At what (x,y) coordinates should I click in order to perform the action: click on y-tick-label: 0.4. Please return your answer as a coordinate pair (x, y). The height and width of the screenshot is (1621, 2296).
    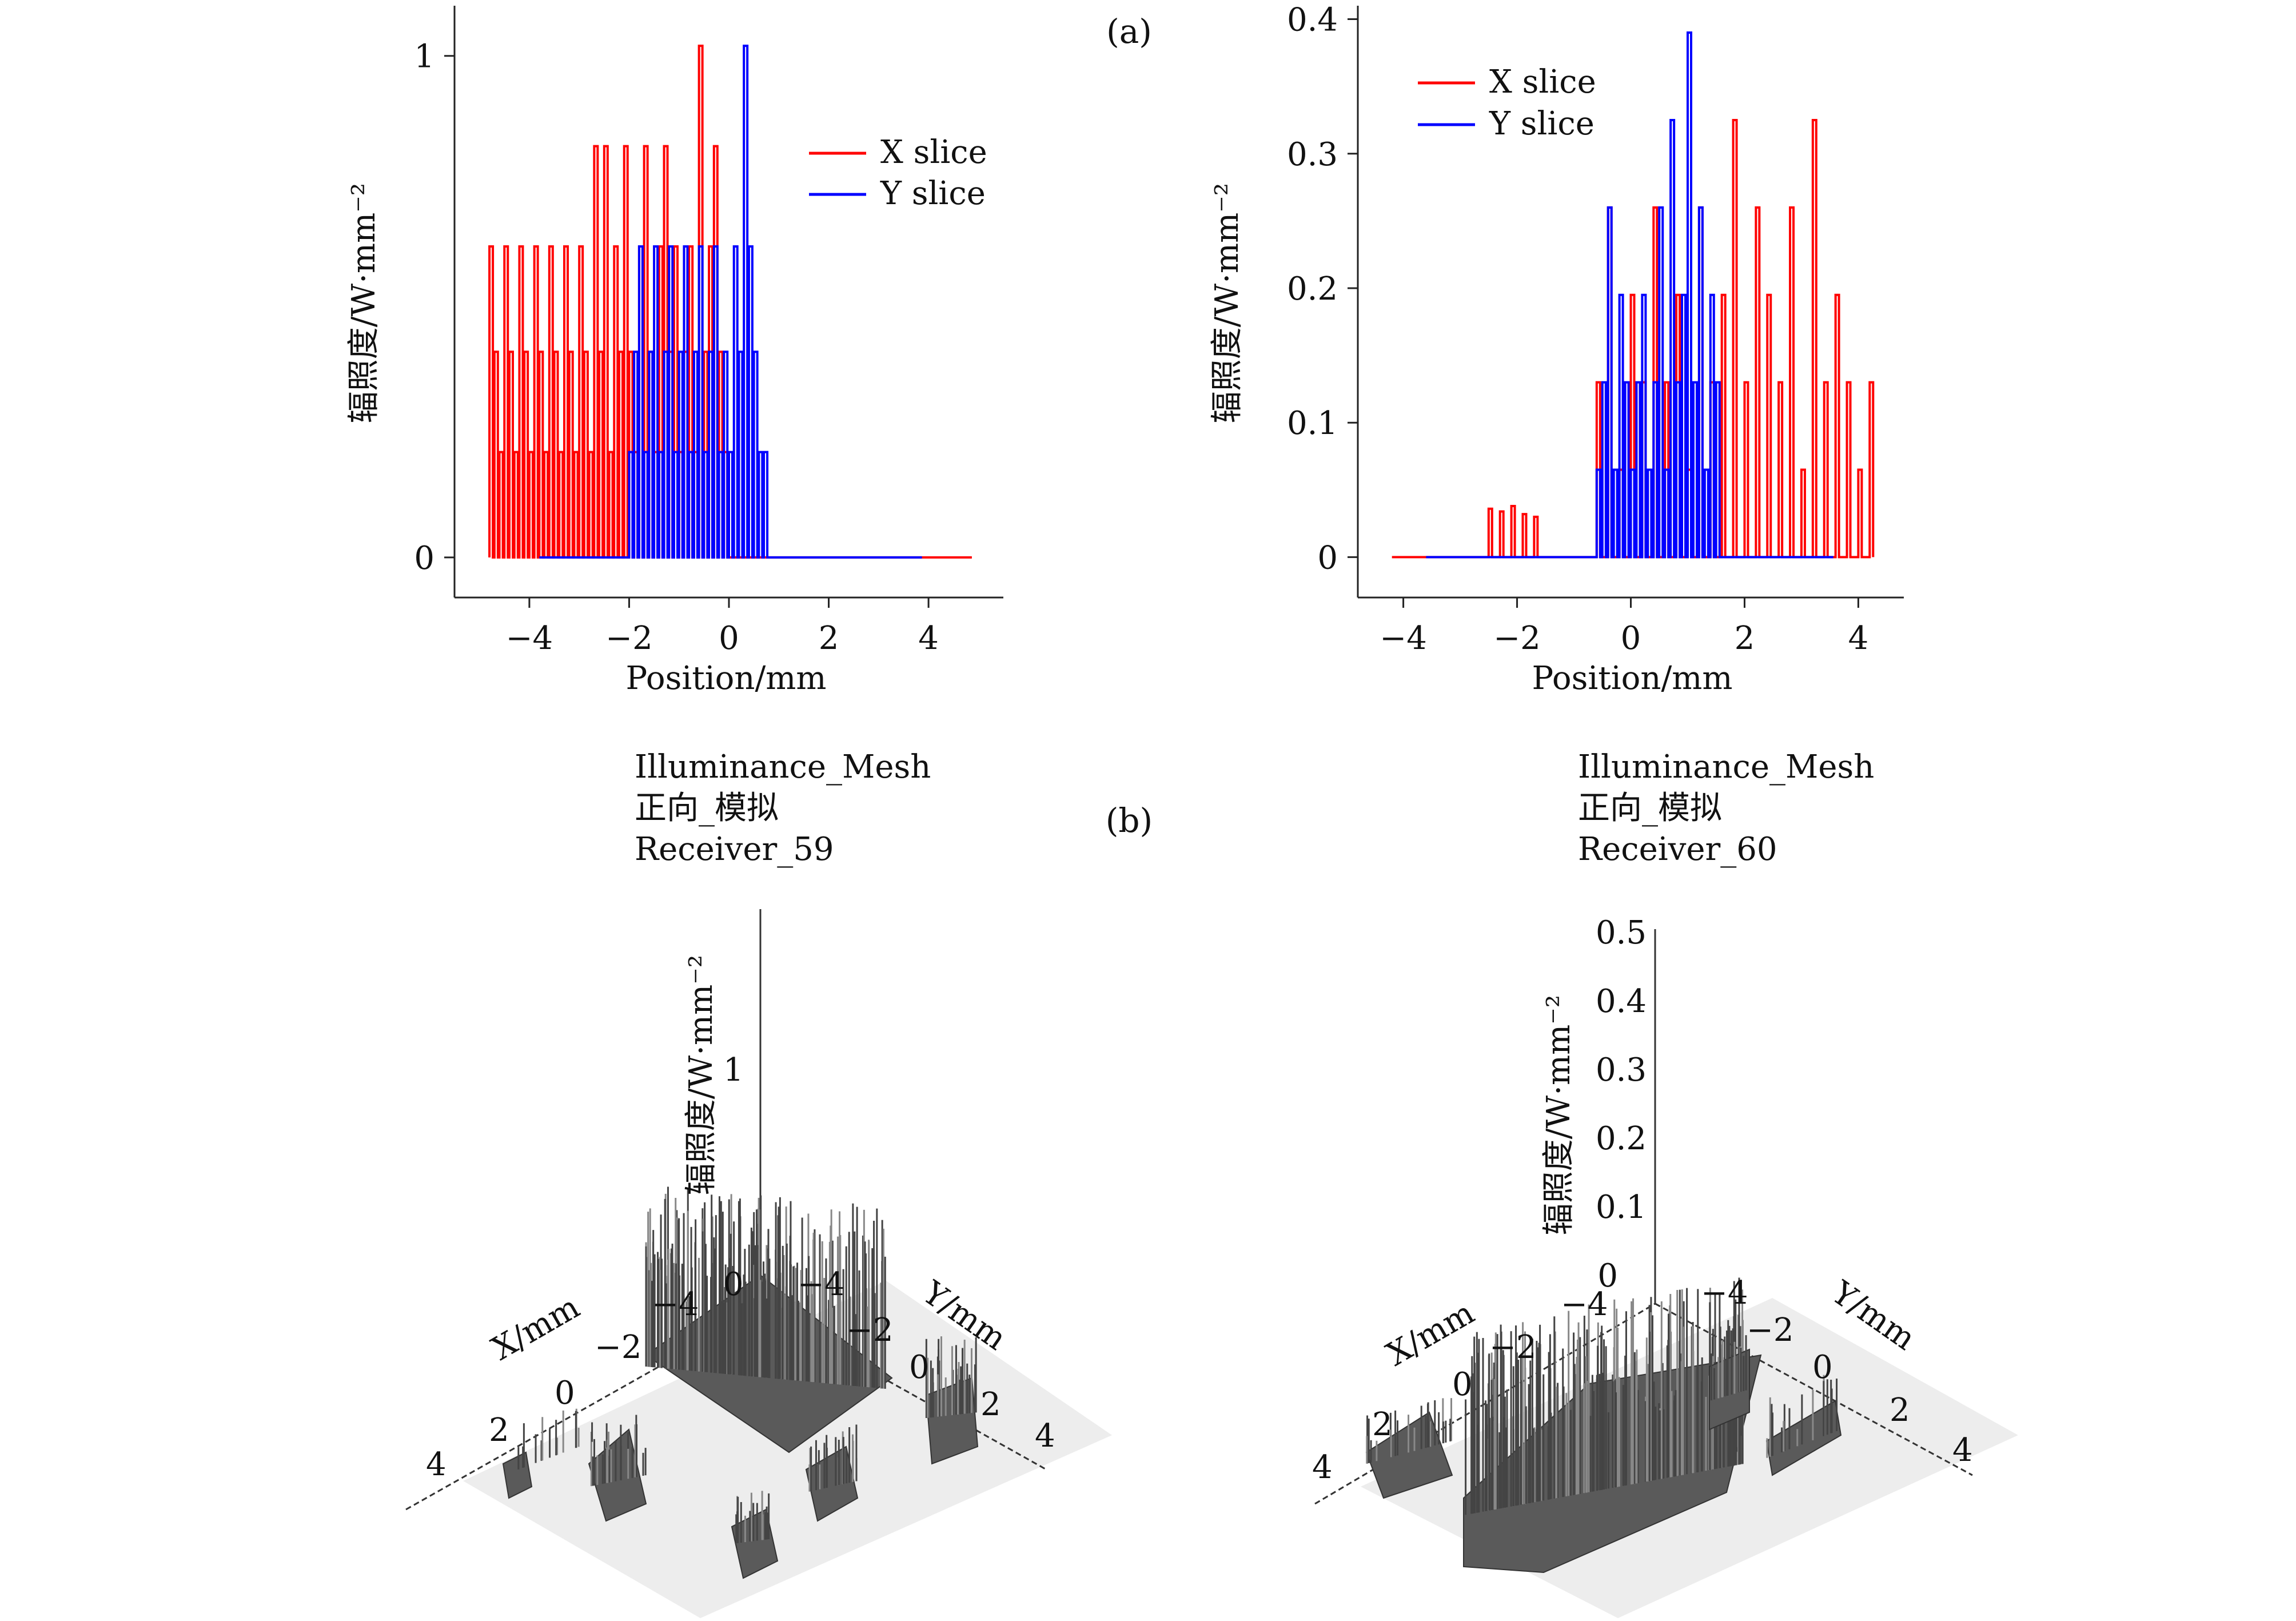
    Looking at the image, I should click on (1313, 20).